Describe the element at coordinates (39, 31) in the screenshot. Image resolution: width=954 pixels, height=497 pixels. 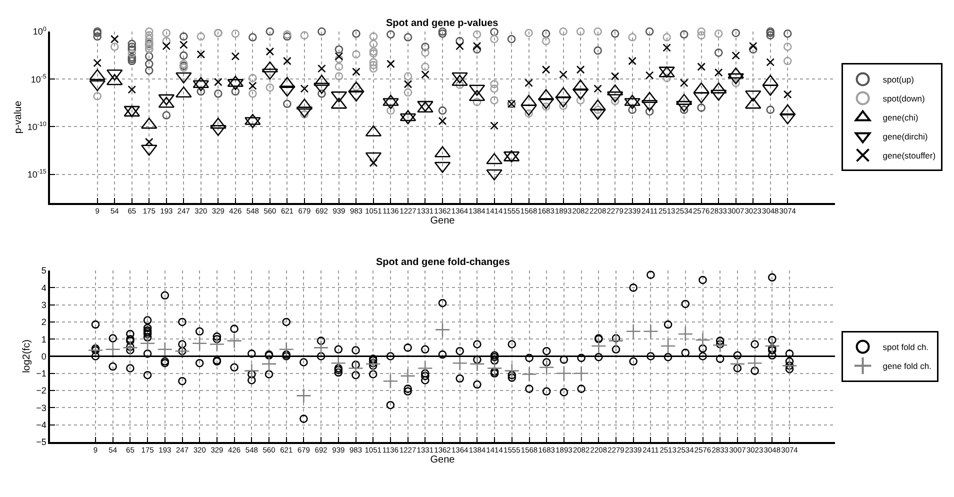
I see `y-tick-label: 10$^{0}$` at that location.